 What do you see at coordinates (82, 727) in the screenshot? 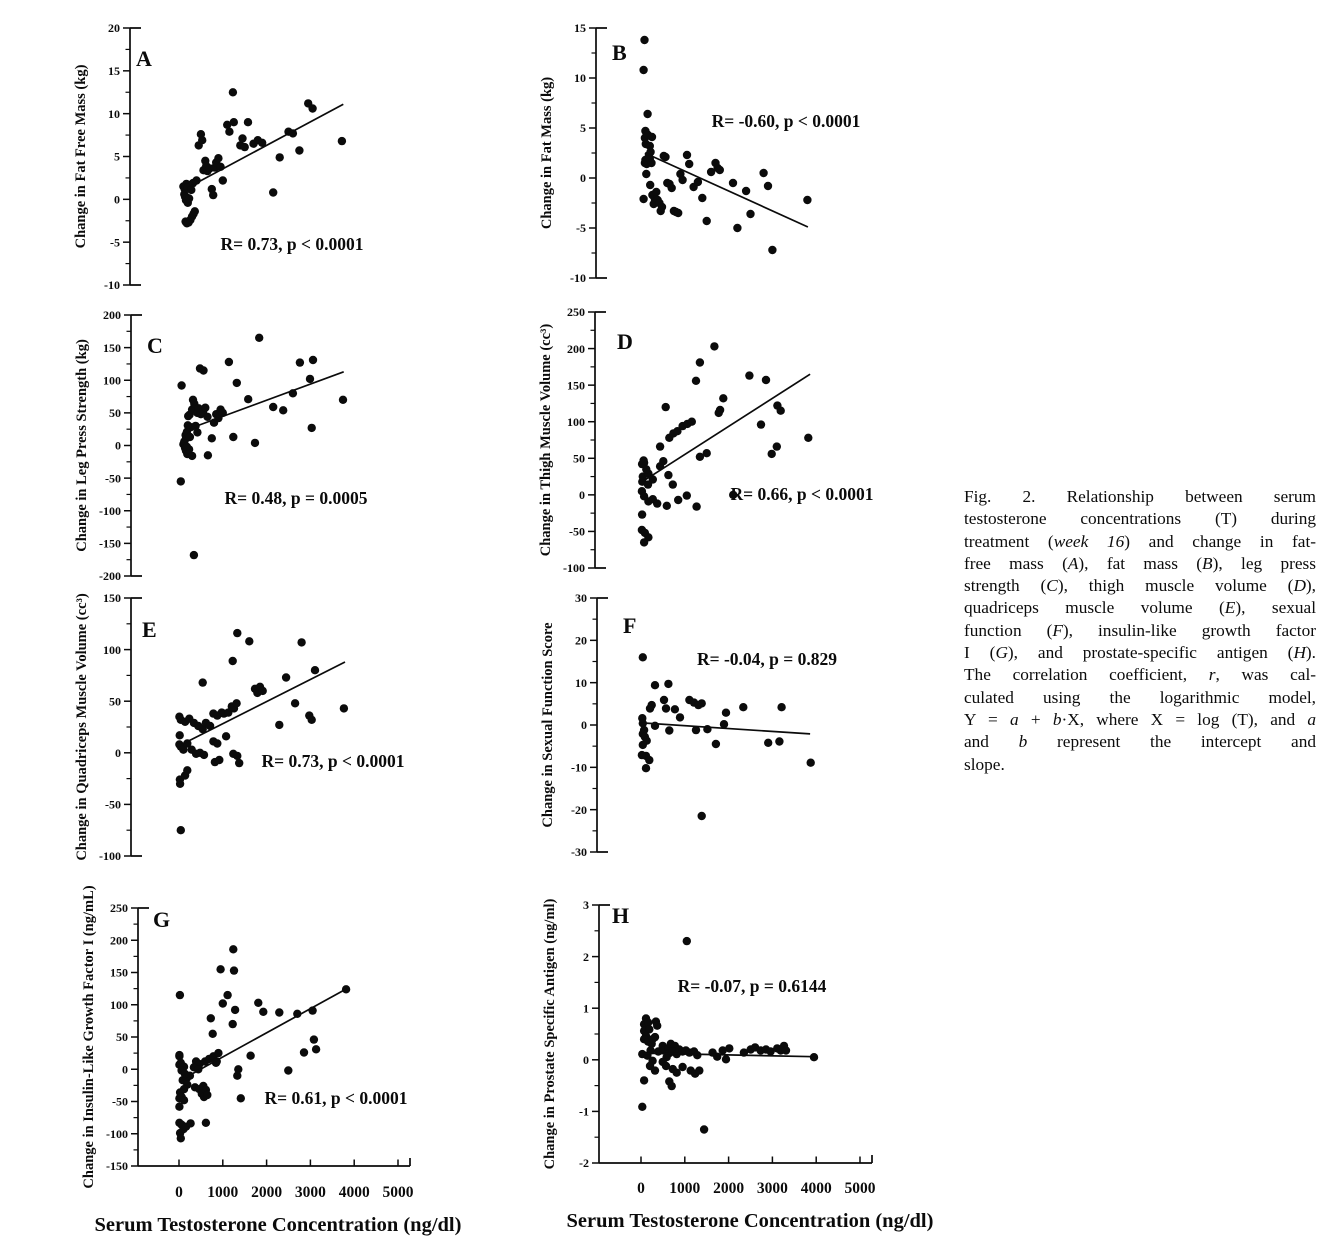
I see `y-axis-title: Change in Quadriceps Muscle Volume (cc³)` at bounding box center [82, 727].